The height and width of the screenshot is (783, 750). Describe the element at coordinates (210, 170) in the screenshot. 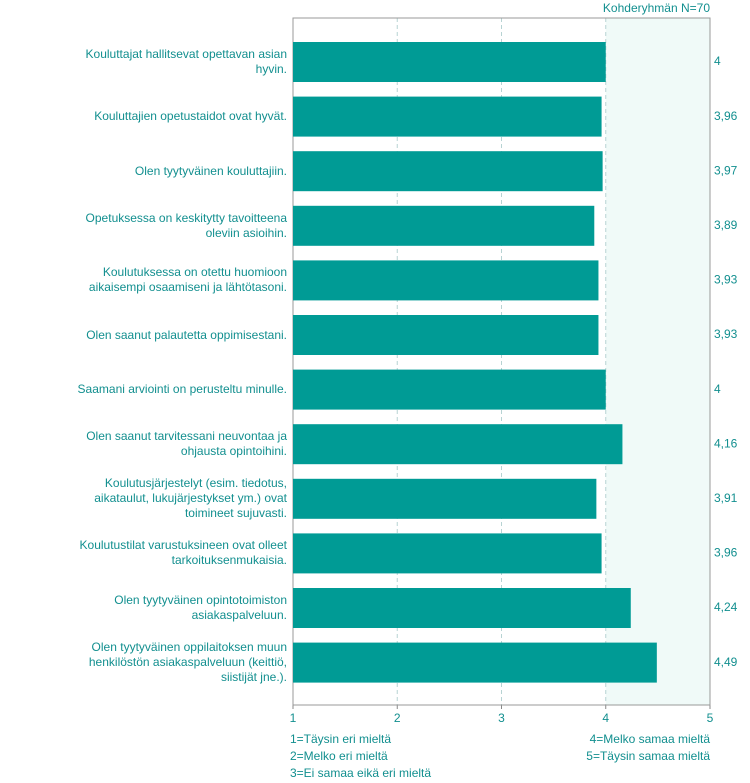

I see `category-label: Olen tyytyväinen kouluttajiin.` at that location.